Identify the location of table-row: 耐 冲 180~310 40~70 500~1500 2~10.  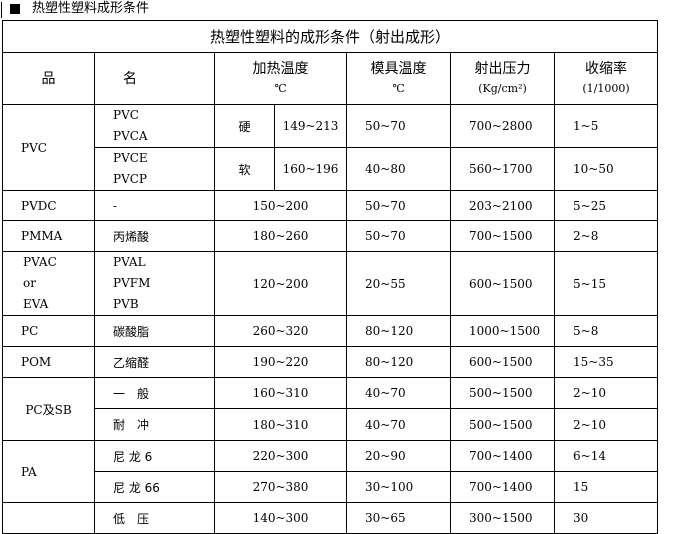
(330, 424).